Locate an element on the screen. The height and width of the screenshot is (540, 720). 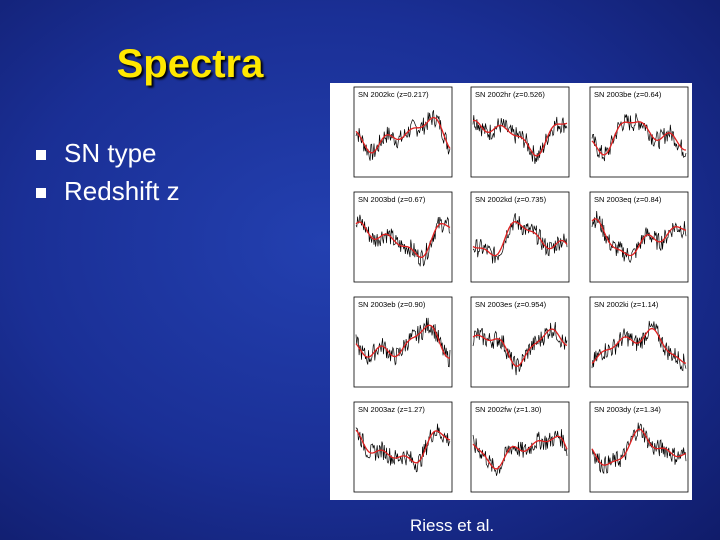
panel-label: SN 2003bd (z=0.67) is located at coordinates (392, 199).